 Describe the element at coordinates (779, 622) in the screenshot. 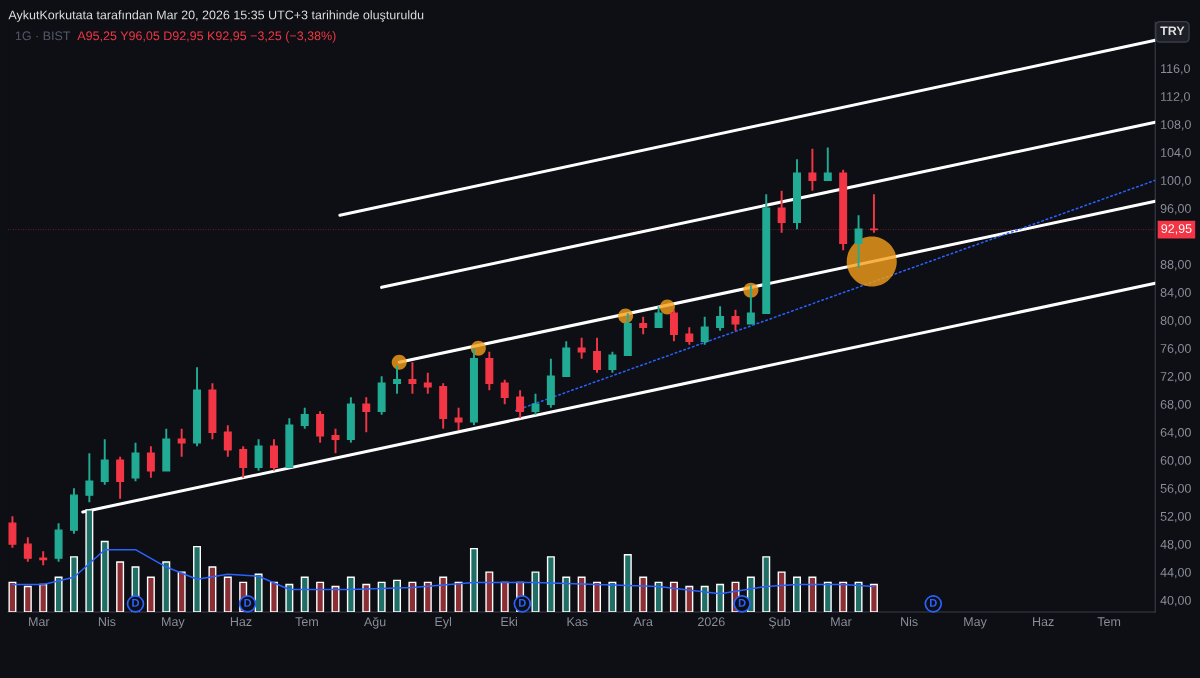

I see `x-tick-label: Şub` at that location.